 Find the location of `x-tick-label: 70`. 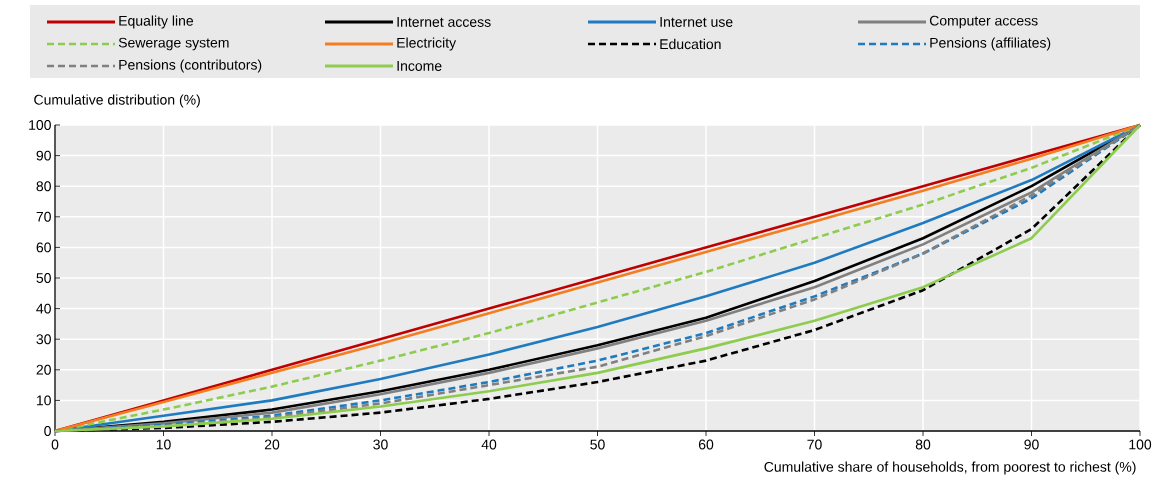

x-tick-label: 70 is located at coordinates (814, 444).